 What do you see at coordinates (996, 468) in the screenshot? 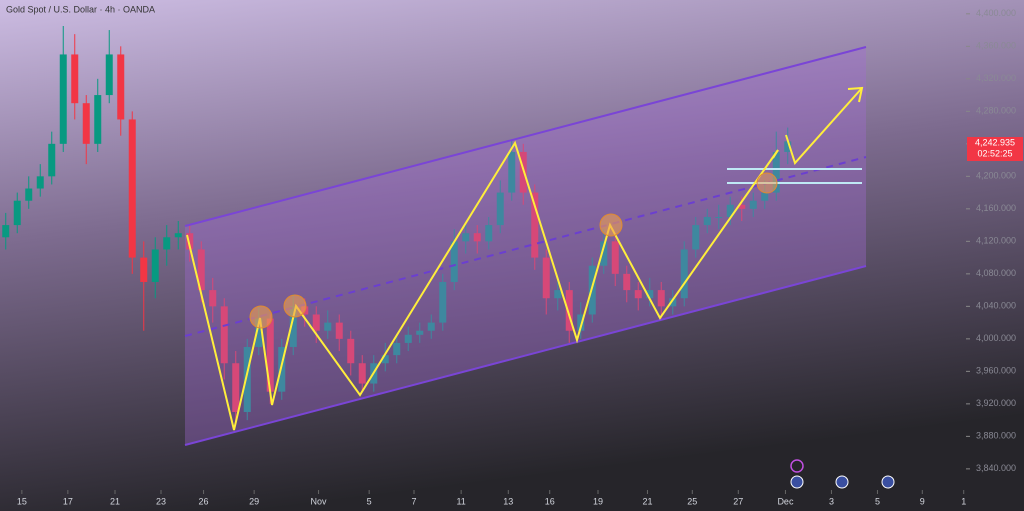
I see `y-tick-label: 3,840.000` at bounding box center [996, 468].